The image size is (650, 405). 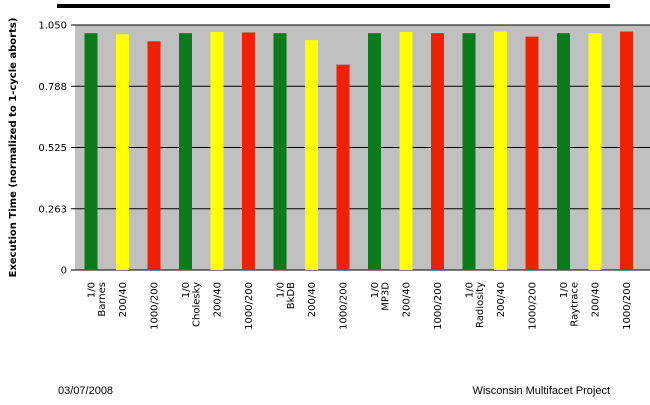 What do you see at coordinates (52, 26) in the screenshot?
I see `y-tick-label: 1.050` at bounding box center [52, 26].